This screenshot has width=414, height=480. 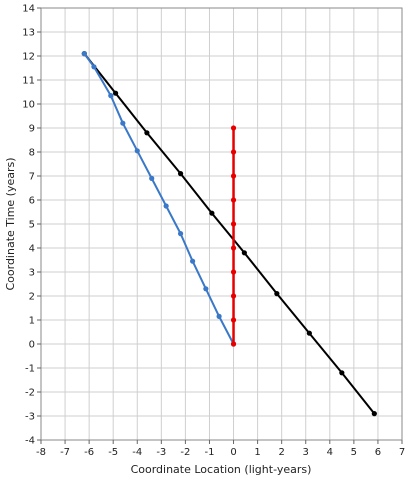 I want to click on x-tick-label: -7, so click(x=65, y=452).